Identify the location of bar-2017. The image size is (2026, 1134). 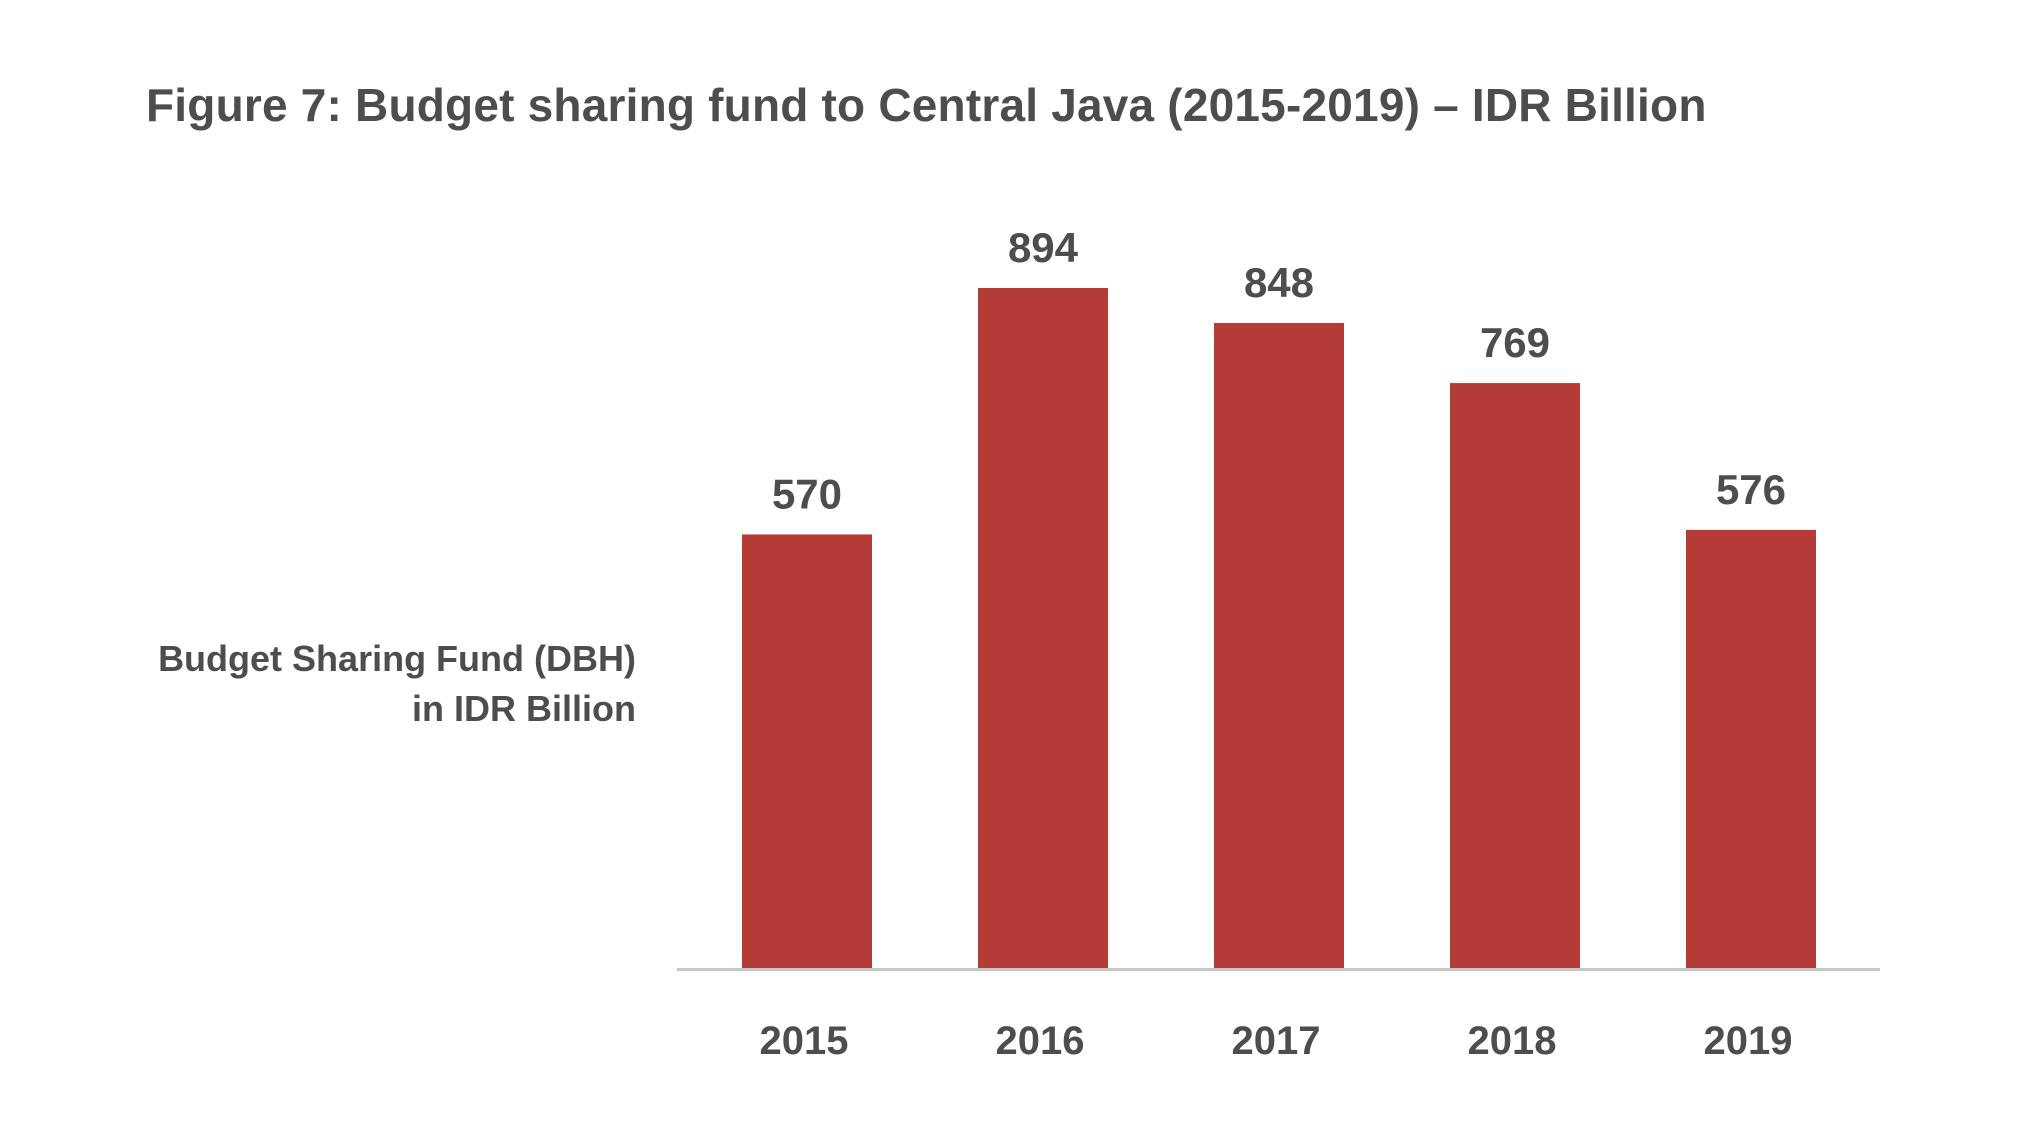
(1279, 645).